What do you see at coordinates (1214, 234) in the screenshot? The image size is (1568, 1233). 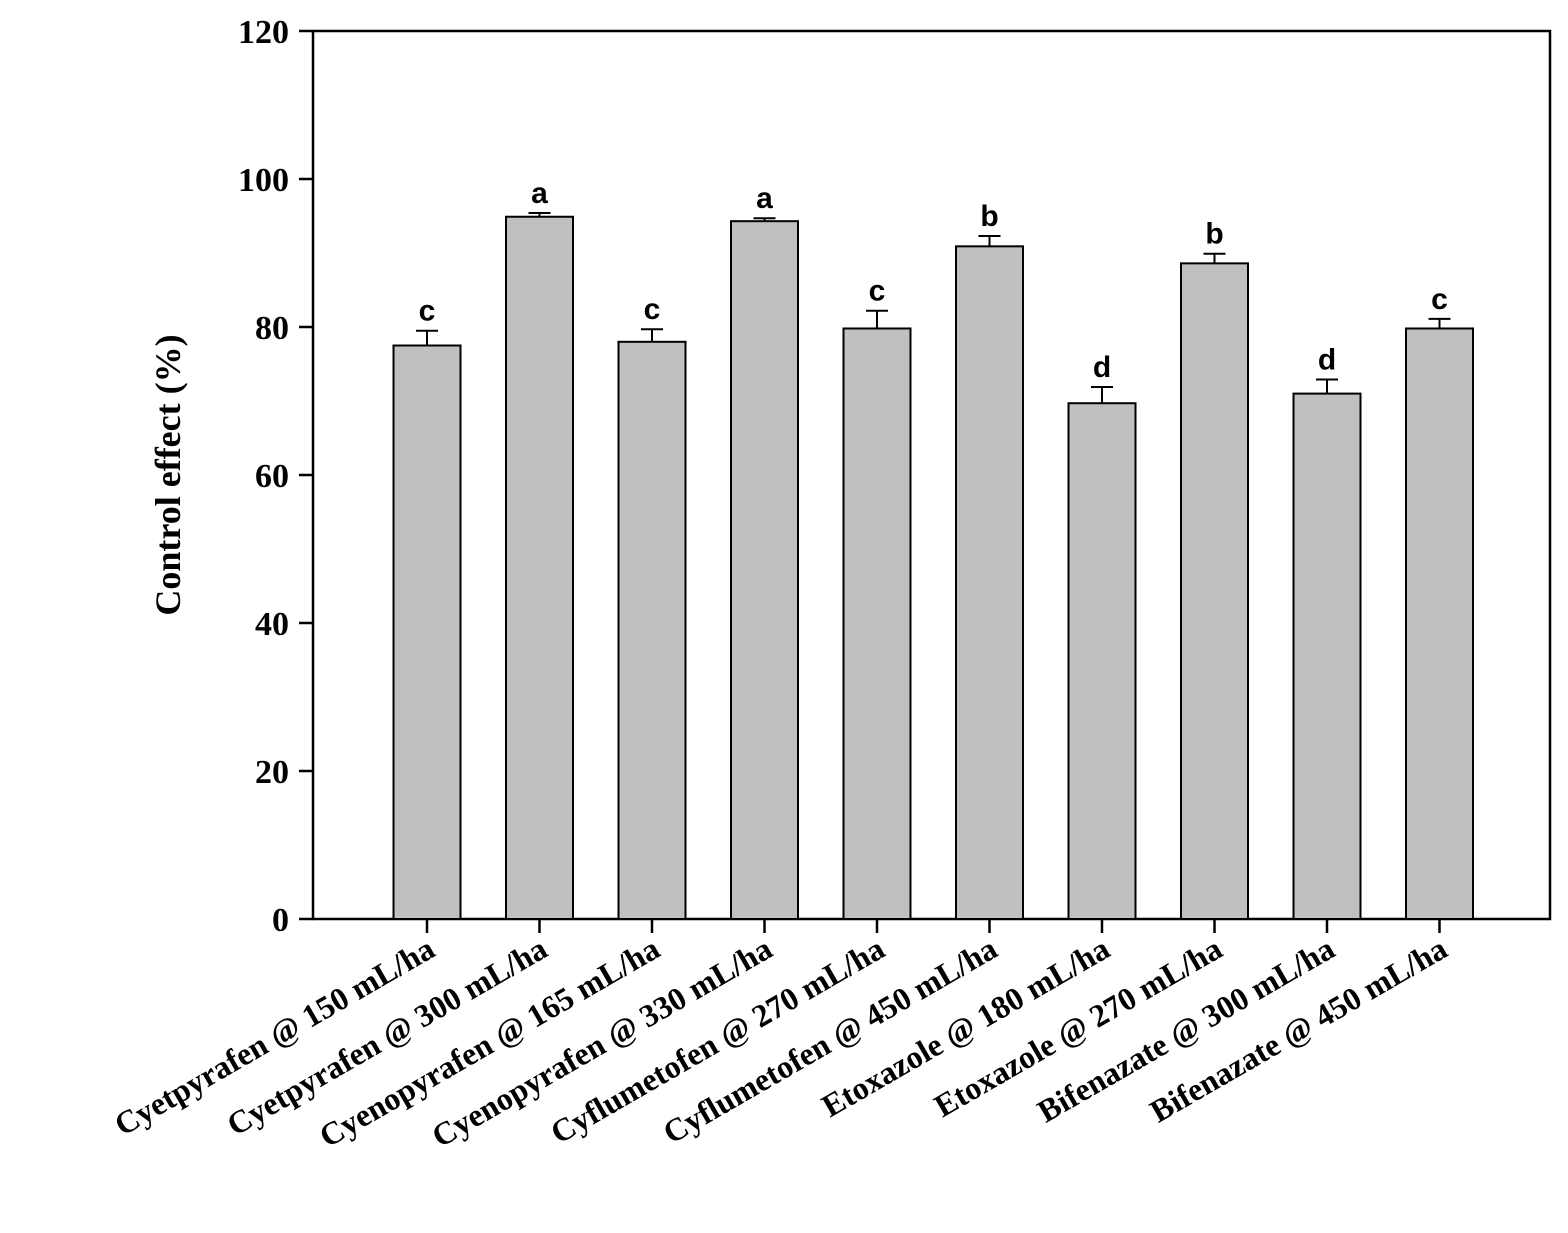 I see `significance-label-7: b` at bounding box center [1214, 234].